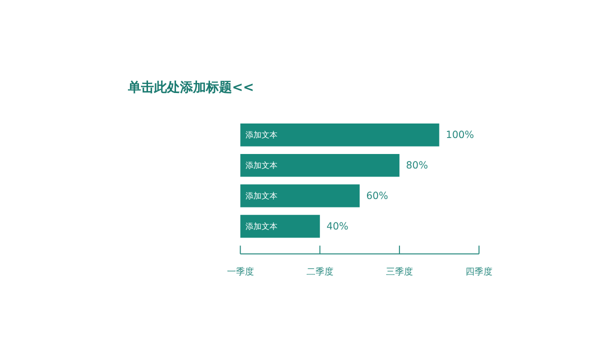 This screenshot has width=600, height=338. Describe the element at coordinates (240, 272) in the screenshot. I see `text: 一季度` at that location.